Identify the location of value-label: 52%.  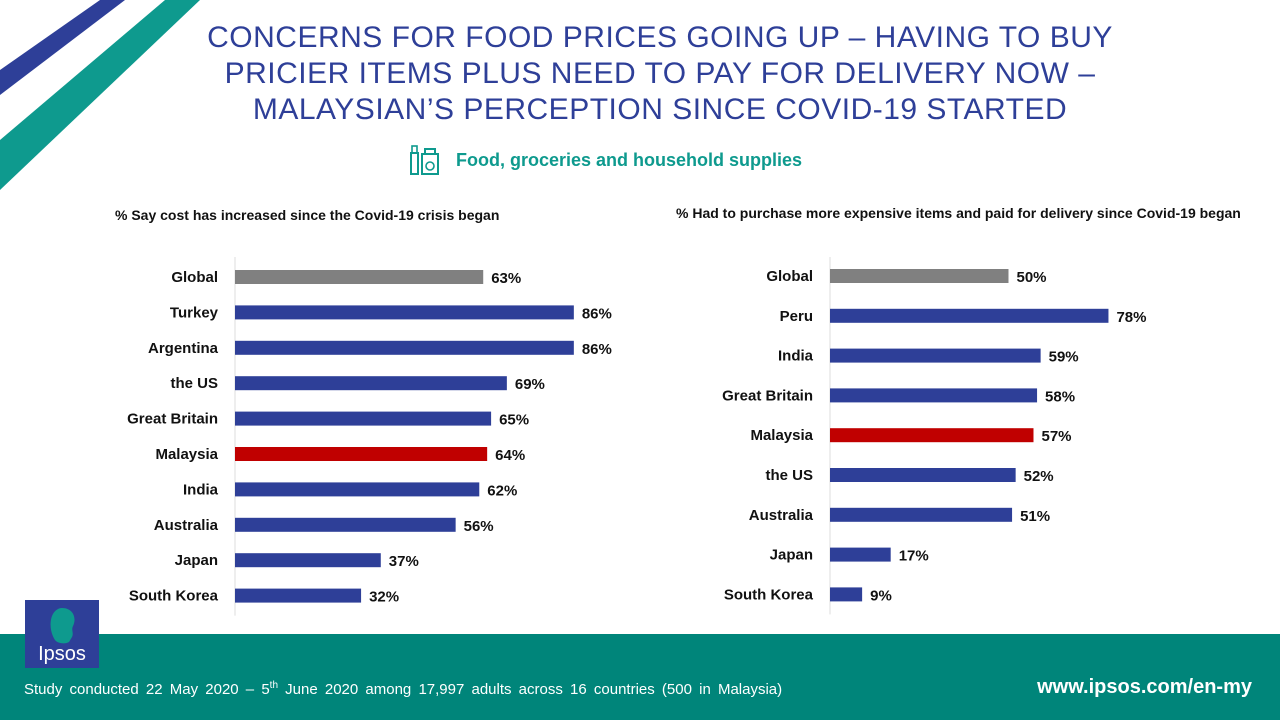
(1039, 476).